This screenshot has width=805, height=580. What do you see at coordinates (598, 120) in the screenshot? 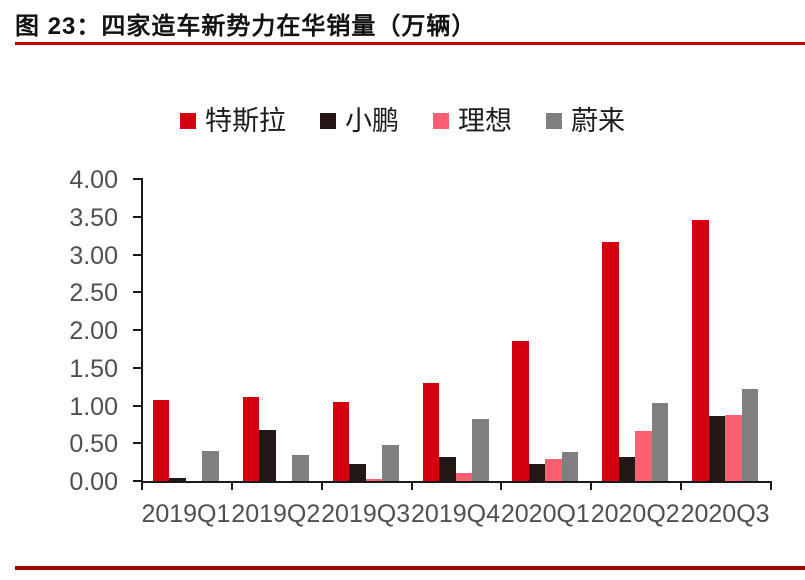
I see `legend-label: 蔚来` at bounding box center [598, 120].